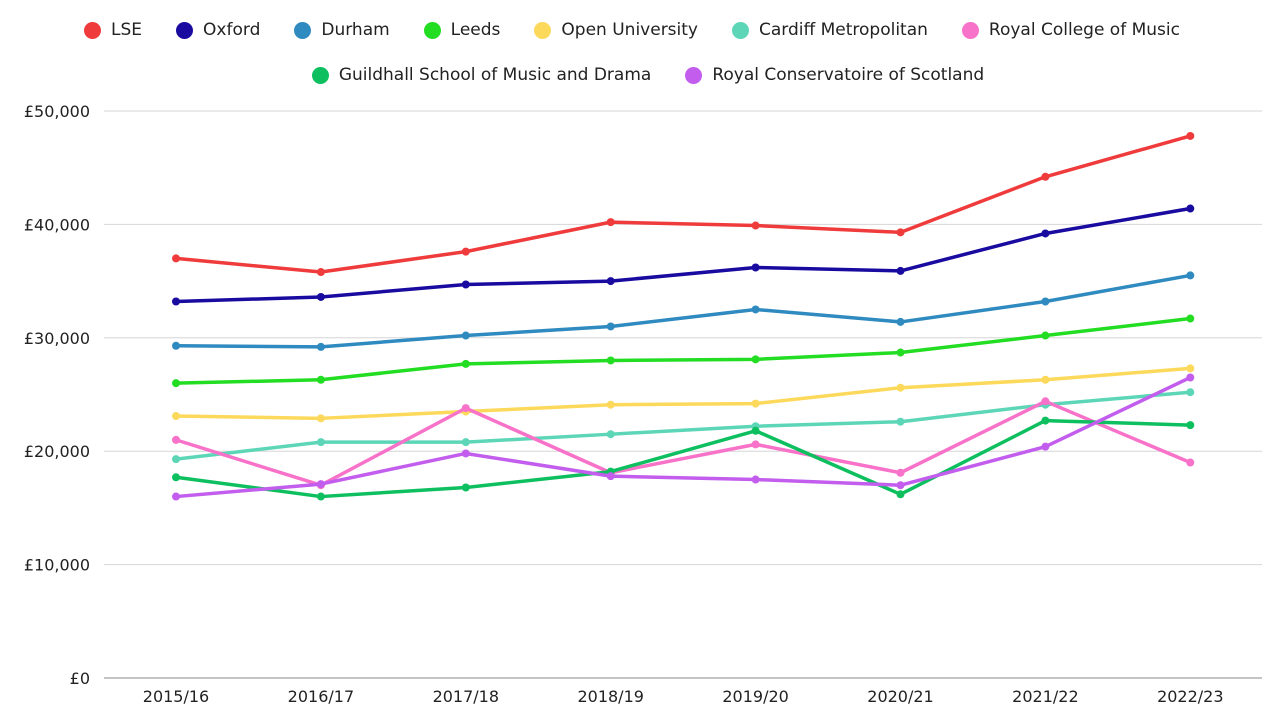 Image resolution: width=1280 pixels, height=720 pixels. Describe the element at coordinates (113, 30) in the screenshot. I see `legend-item: LSE` at that location.